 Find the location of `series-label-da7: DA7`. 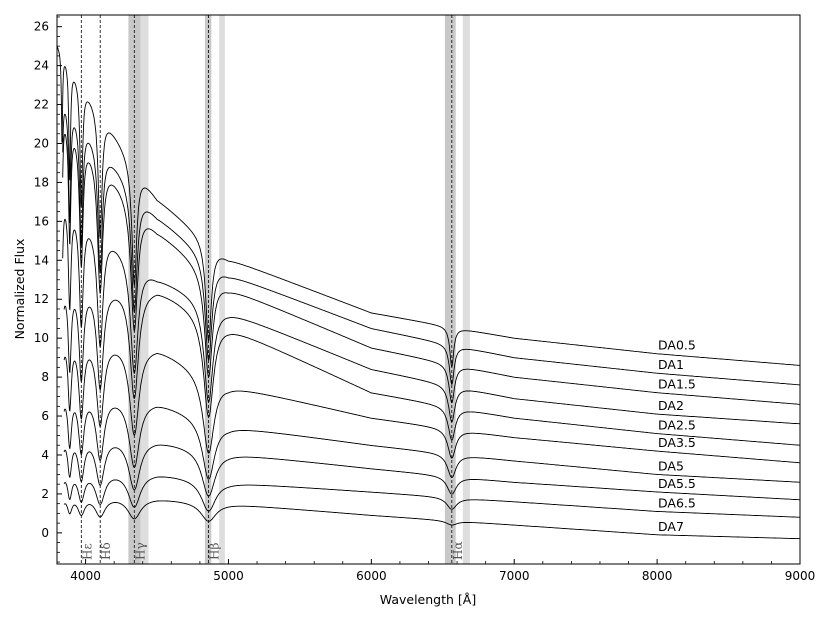

series-label-da7: DA7 is located at coordinates (671, 526).